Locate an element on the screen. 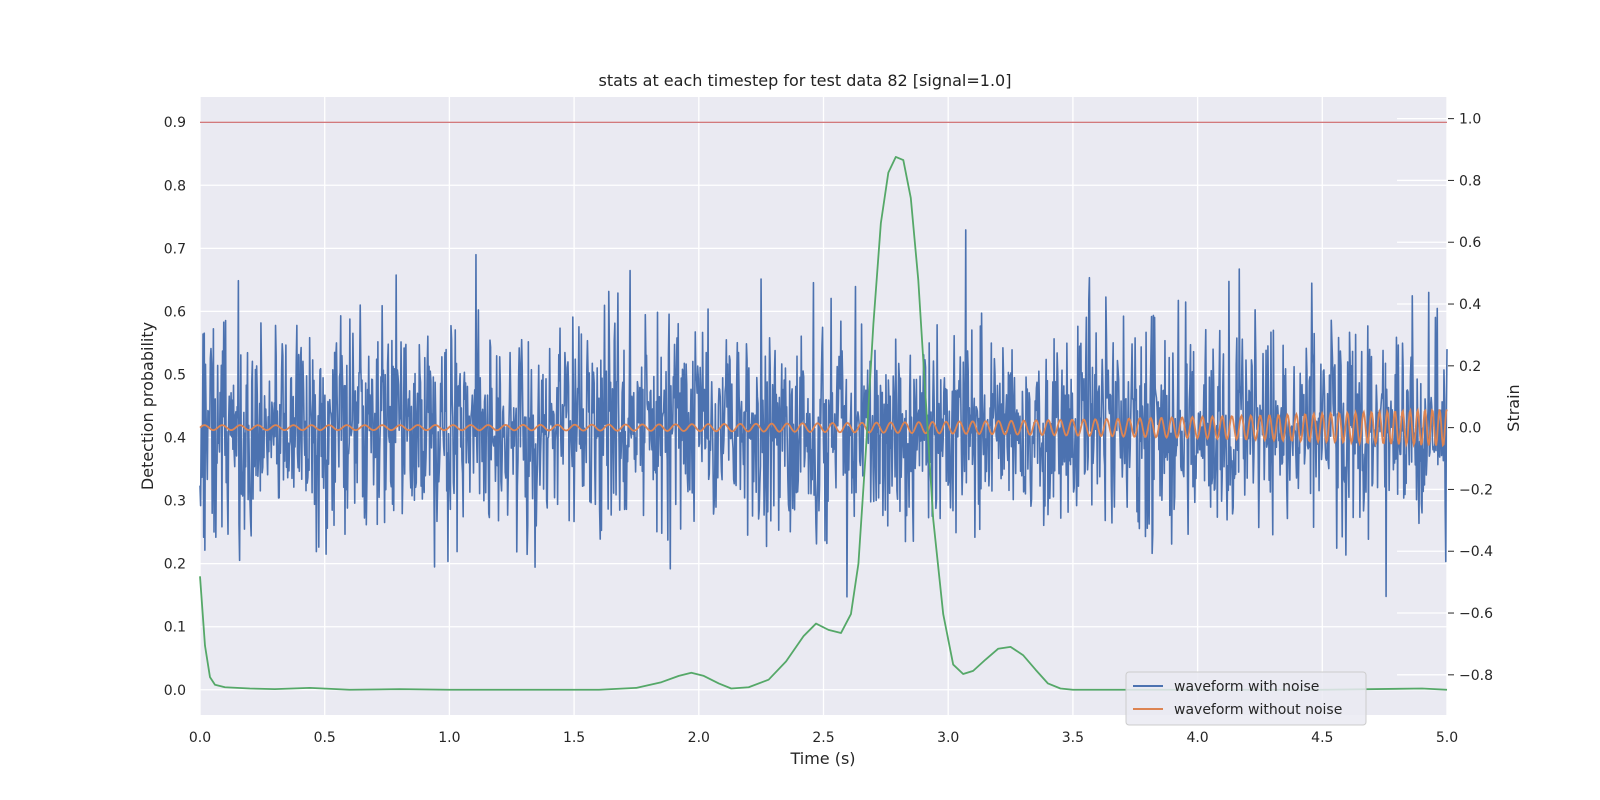 The image size is (1600, 800). x-tick-label: 5.0 is located at coordinates (1447, 738).